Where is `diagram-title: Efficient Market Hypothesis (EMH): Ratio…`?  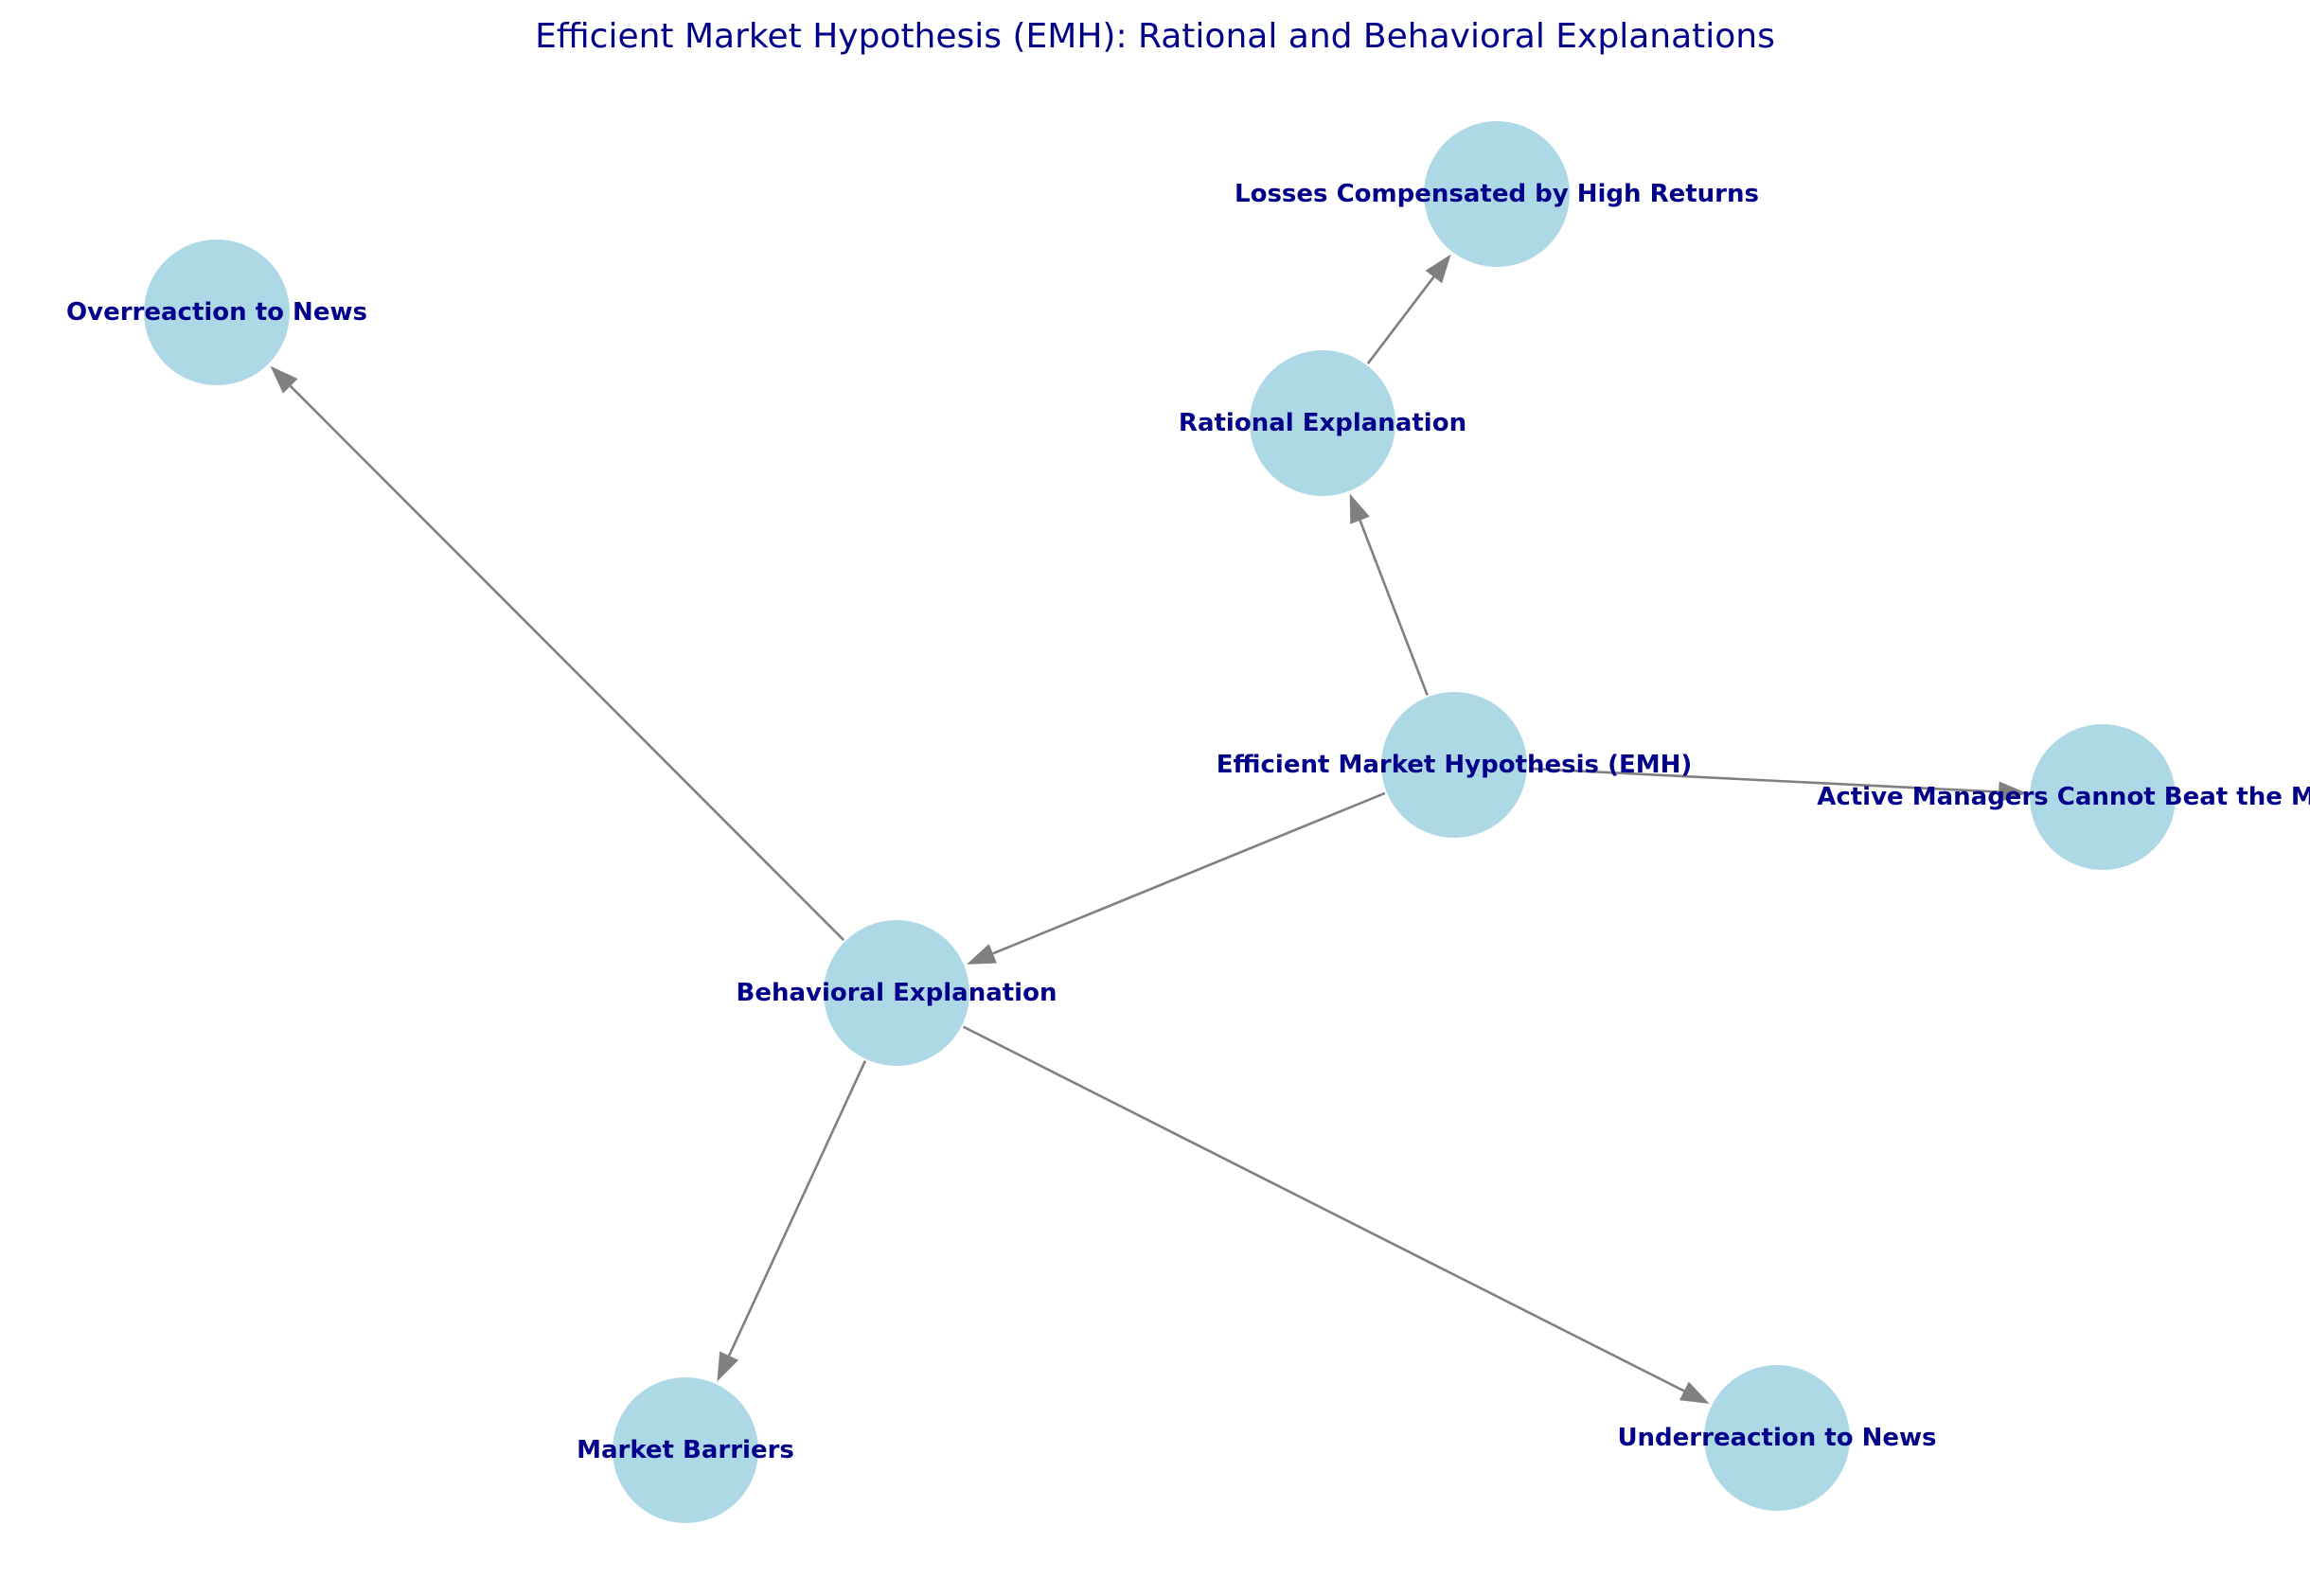 diagram-title: Efficient Market Hypothesis (EMH): Ratio… is located at coordinates (1155, 36).